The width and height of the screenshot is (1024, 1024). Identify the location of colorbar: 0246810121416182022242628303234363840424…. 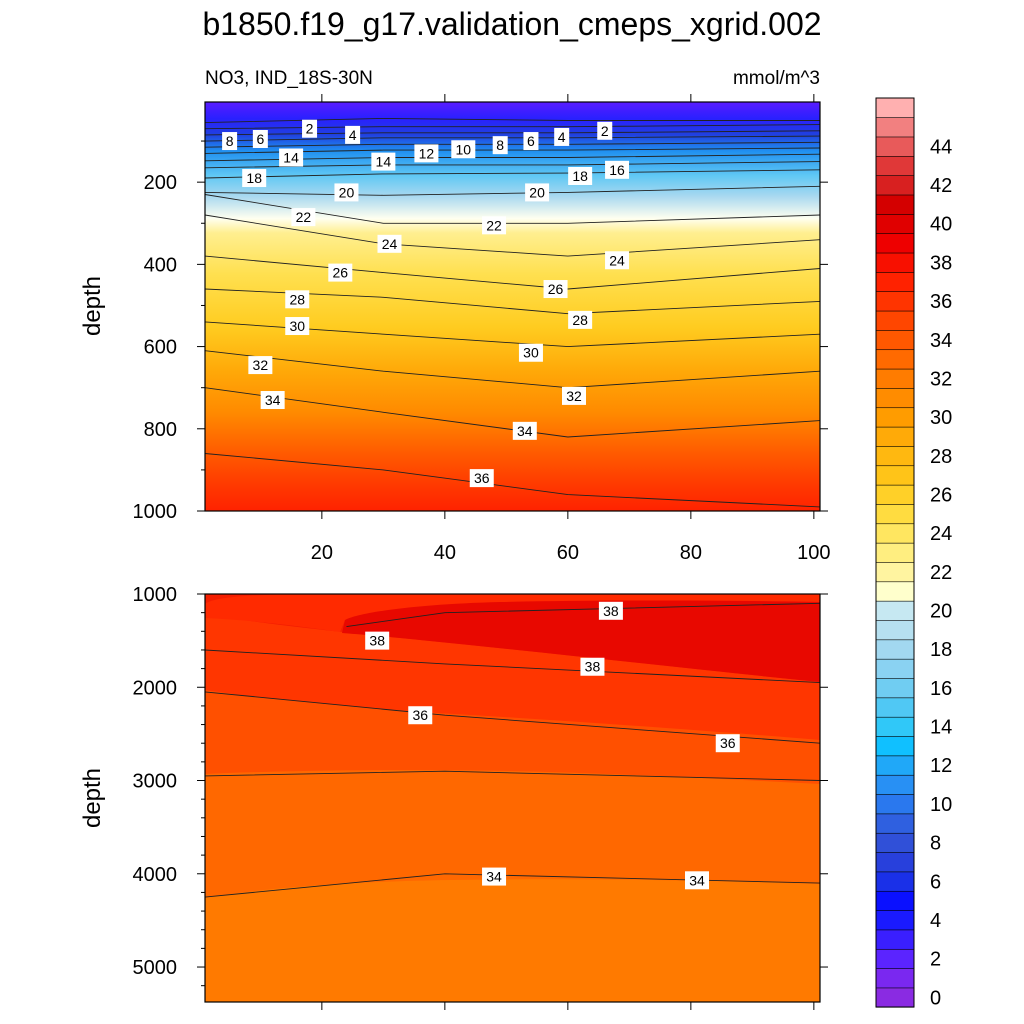
(913, 553).